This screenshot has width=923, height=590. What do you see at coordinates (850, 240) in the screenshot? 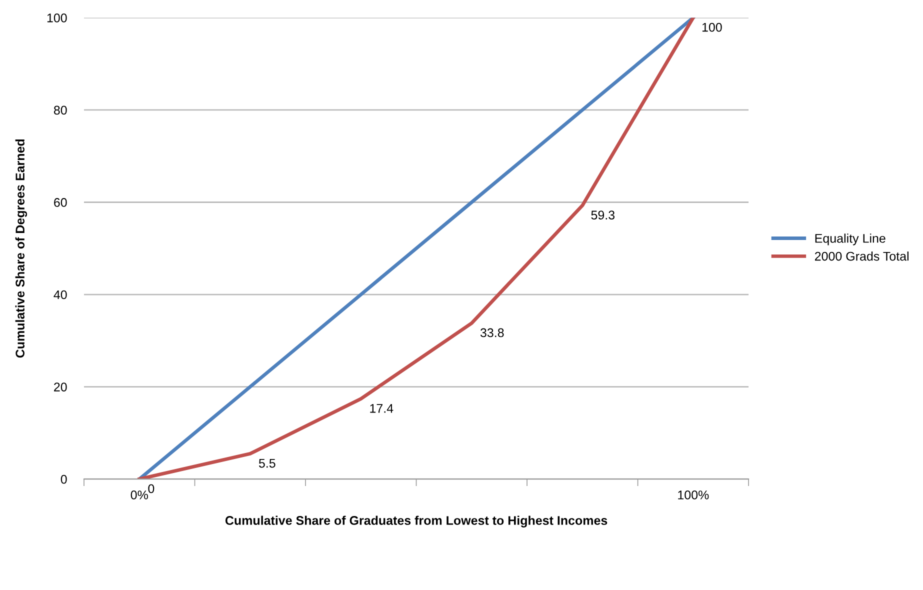
I see `legend-label: Equality Line` at bounding box center [850, 240].